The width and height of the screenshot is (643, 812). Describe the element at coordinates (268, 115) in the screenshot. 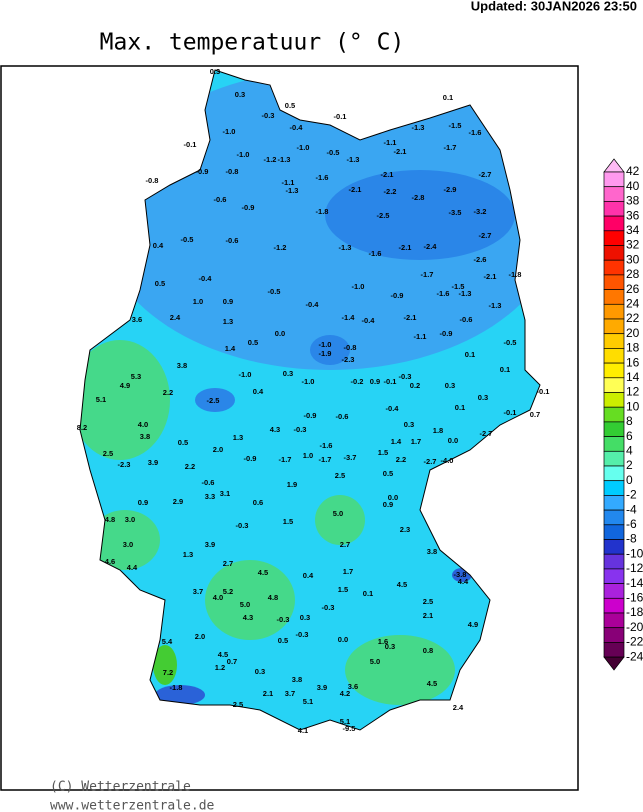

I see `station-value: -0.3` at that location.